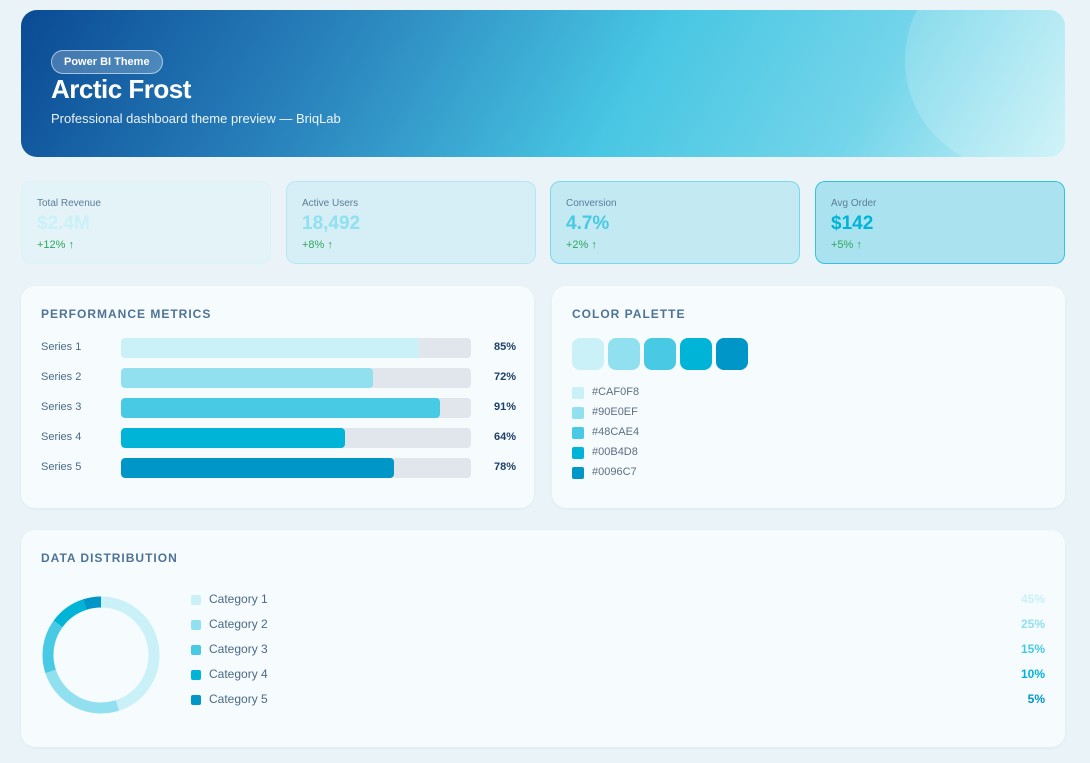 This screenshot has height=763, width=1090. I want to click on hex-code: #90E0EF, so click(615, 412).